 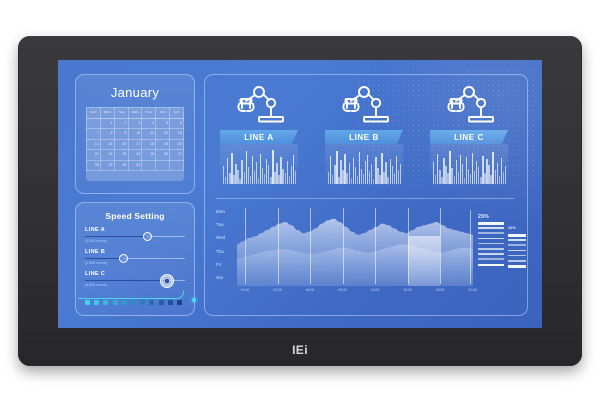 I want to click on line-banner: LINE A, so click(x=259, y=137).